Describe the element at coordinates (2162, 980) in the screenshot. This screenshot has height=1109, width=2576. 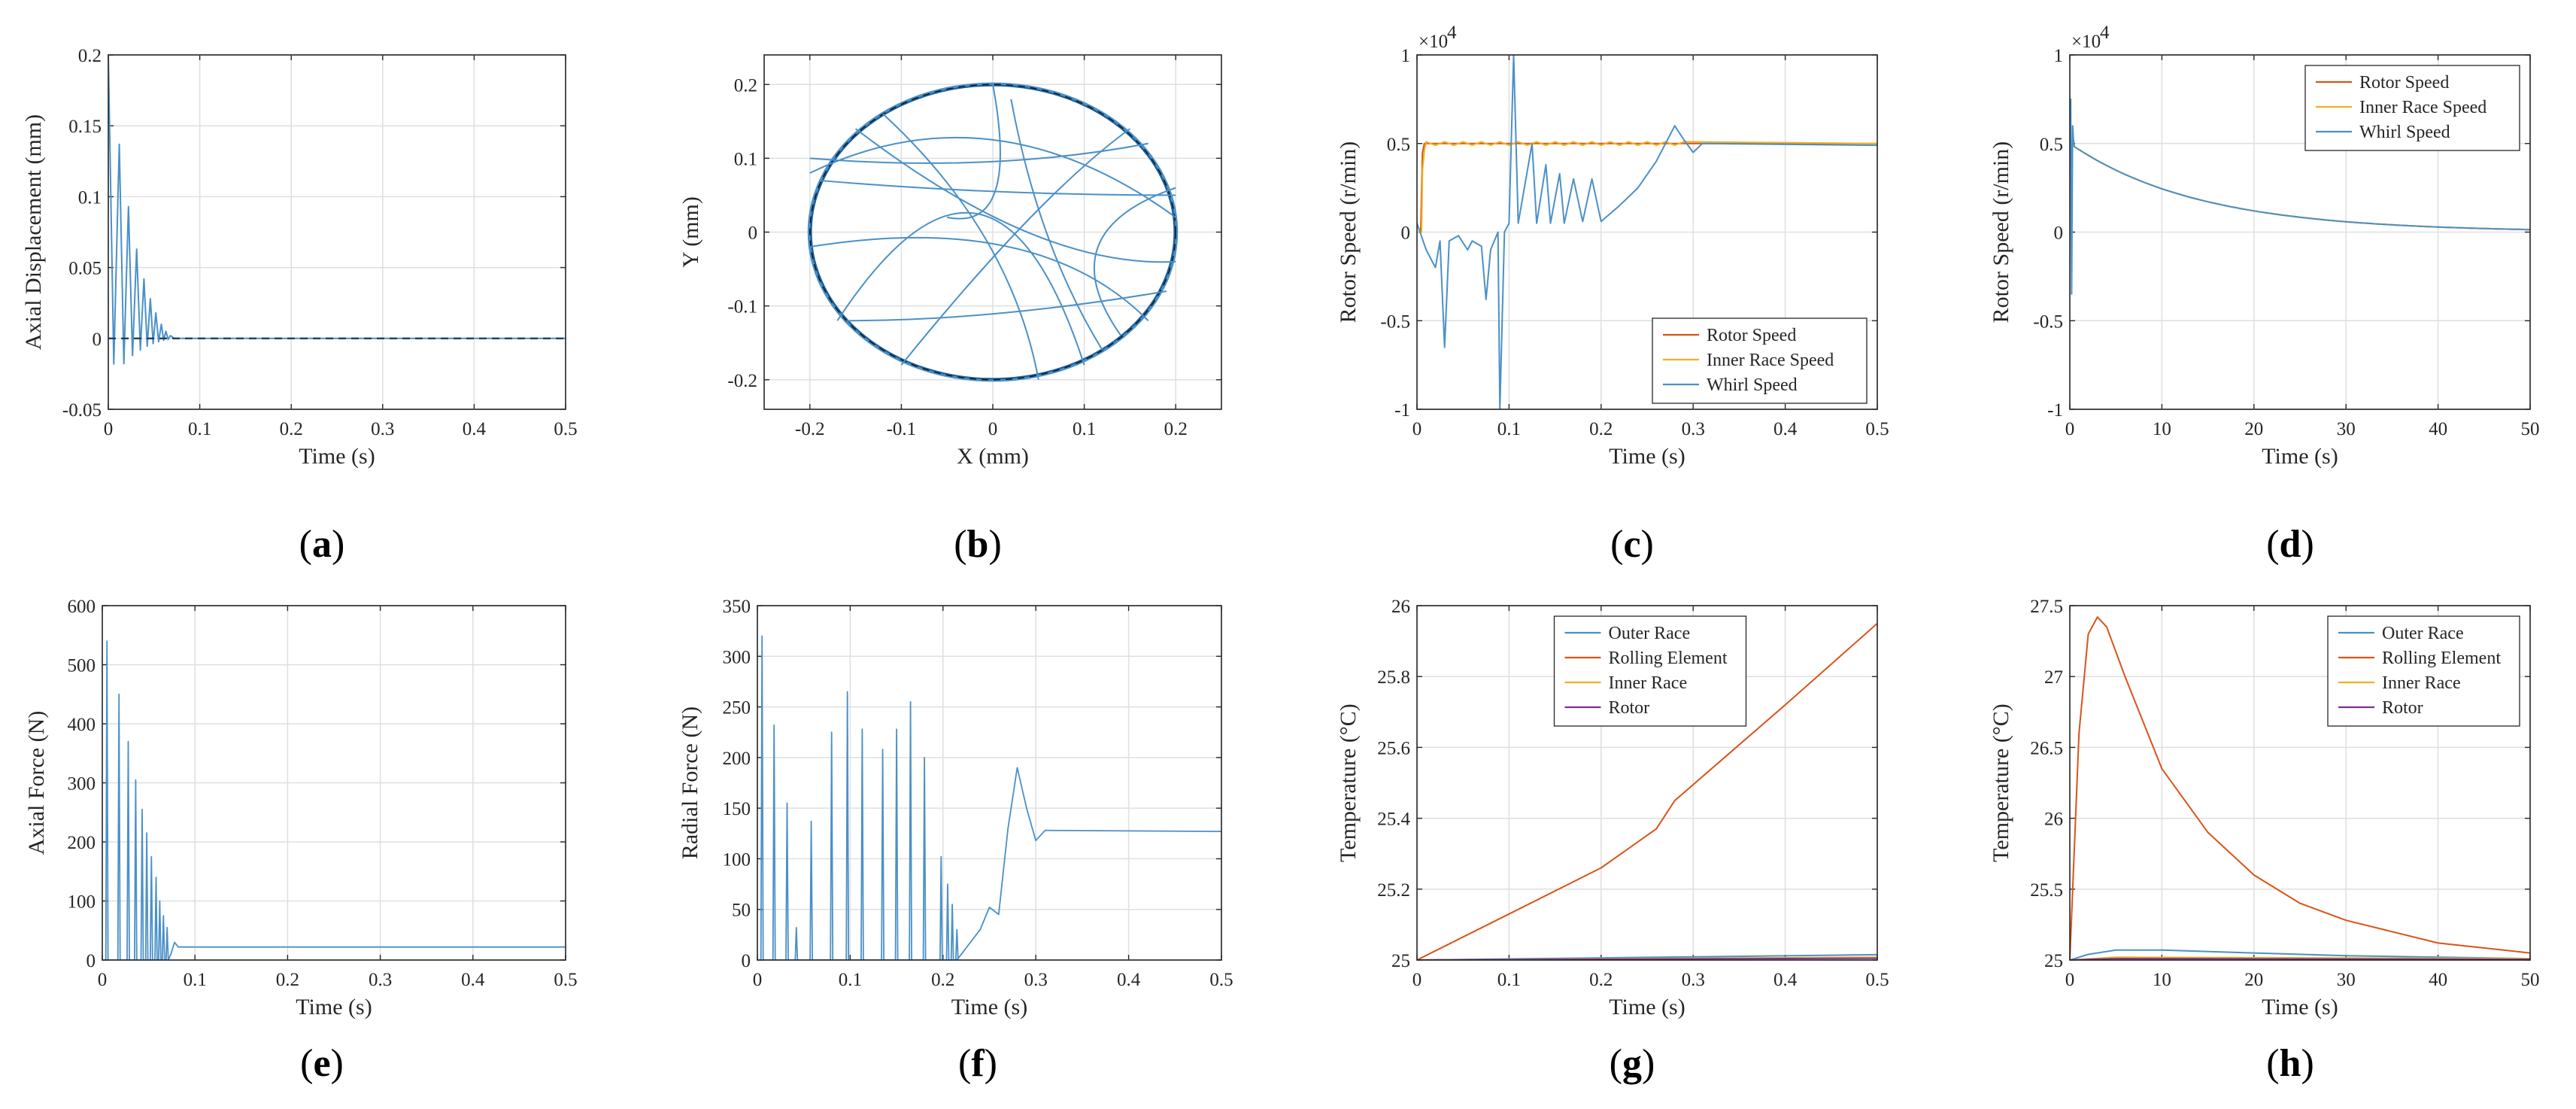
I see `x-tick-label: 10` at that location.